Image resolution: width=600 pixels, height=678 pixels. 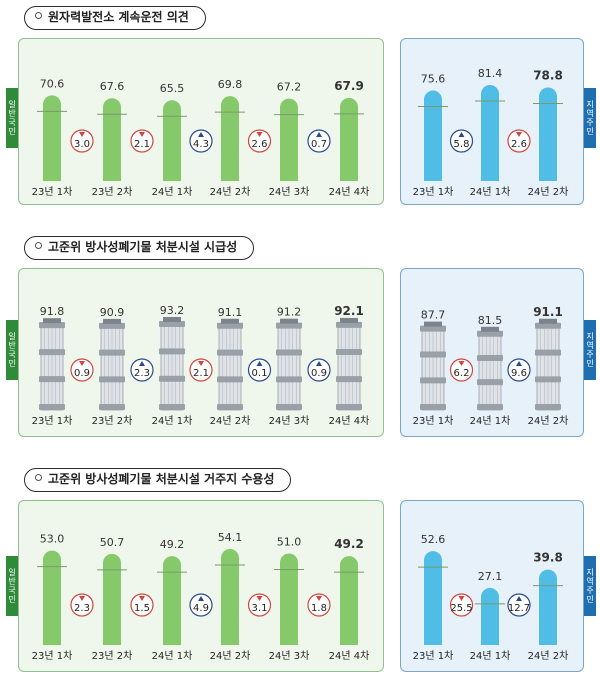 I want to click on data-label: 90.9, so click(x=112, y=312).